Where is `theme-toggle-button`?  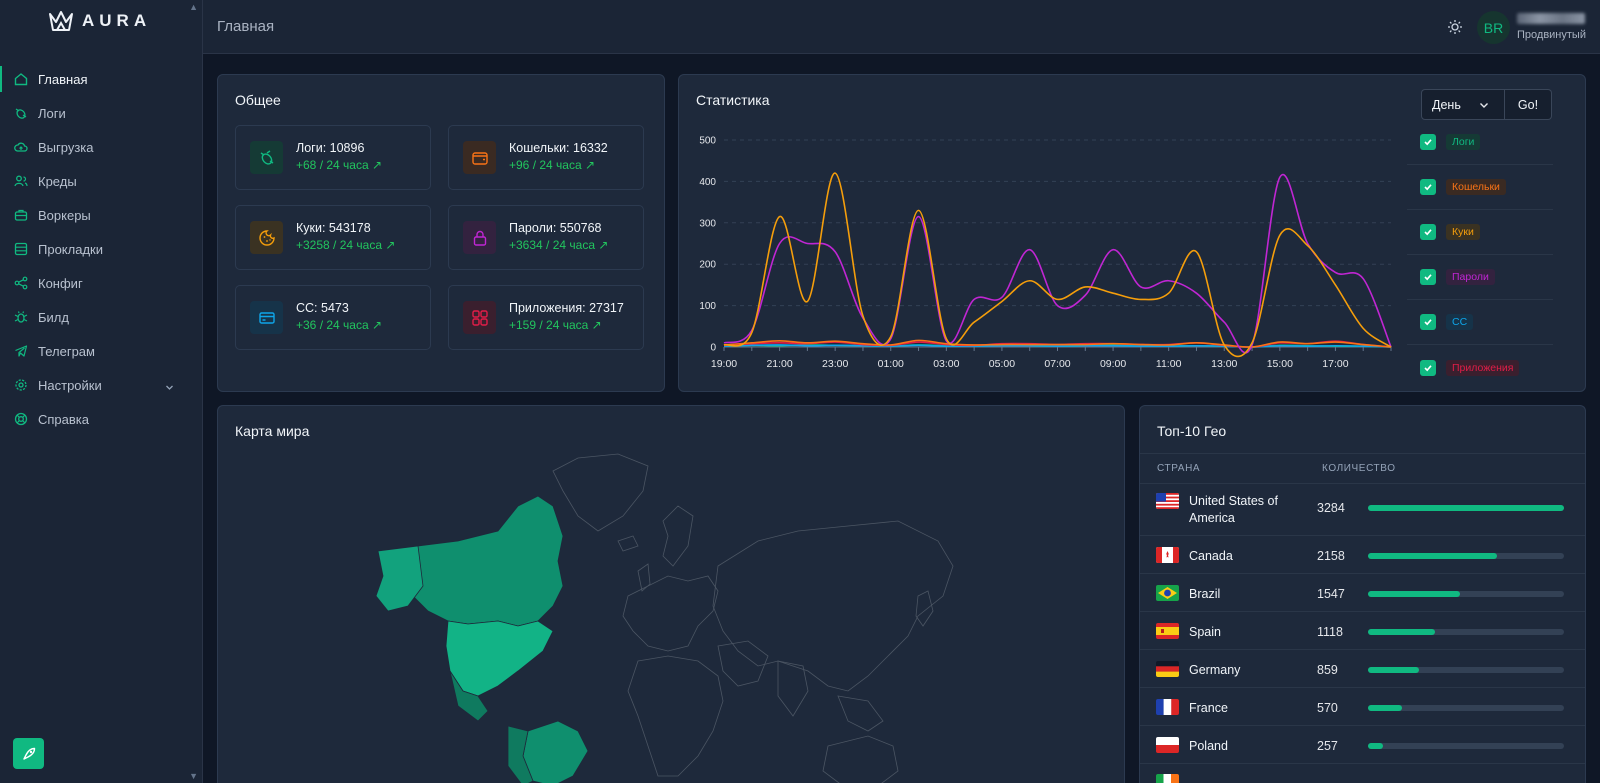 theme-toggle-button is located at coordinates (1455, 27).